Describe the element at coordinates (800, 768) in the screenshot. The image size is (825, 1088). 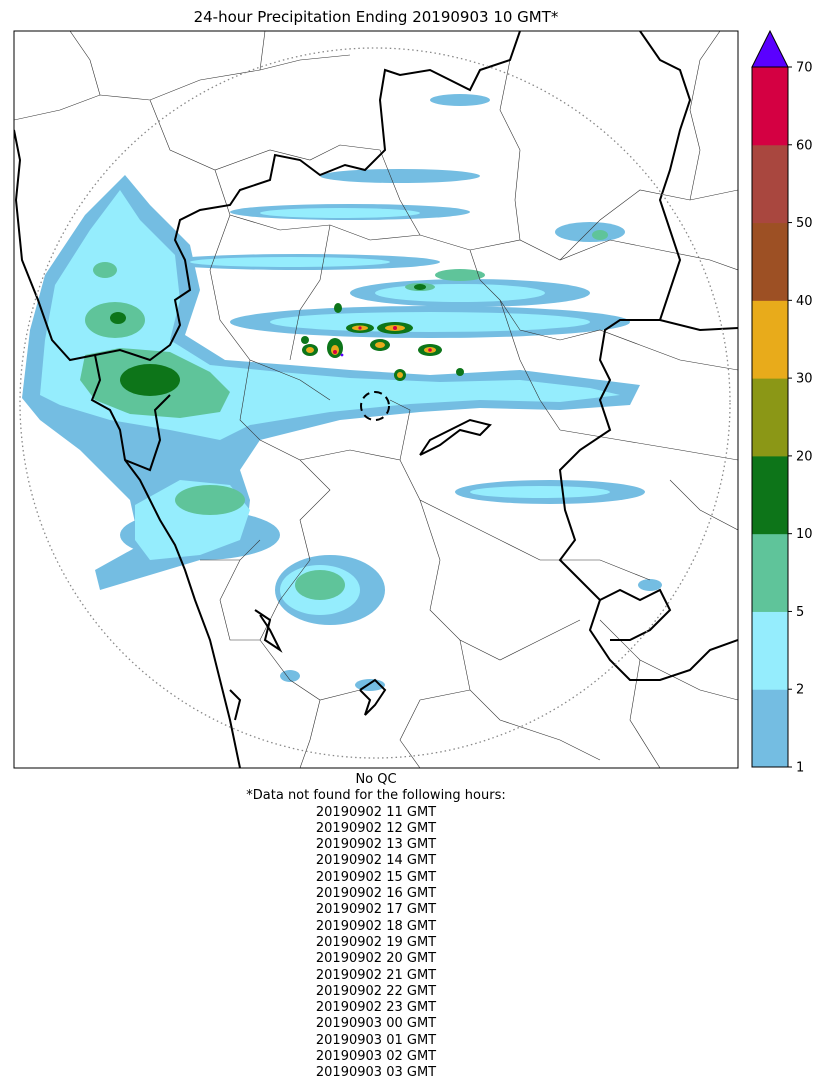
I see `colorbar-tick-label: 1` at that location.